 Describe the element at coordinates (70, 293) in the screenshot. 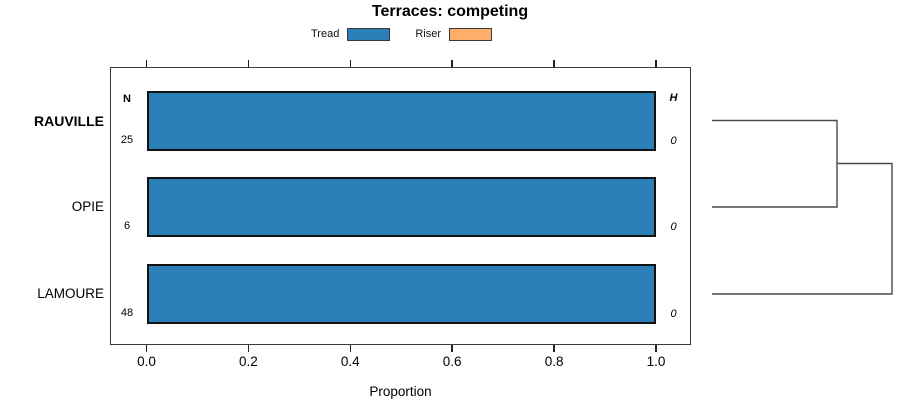

I see `row-label-lamoure: LAMOURE` at that location.